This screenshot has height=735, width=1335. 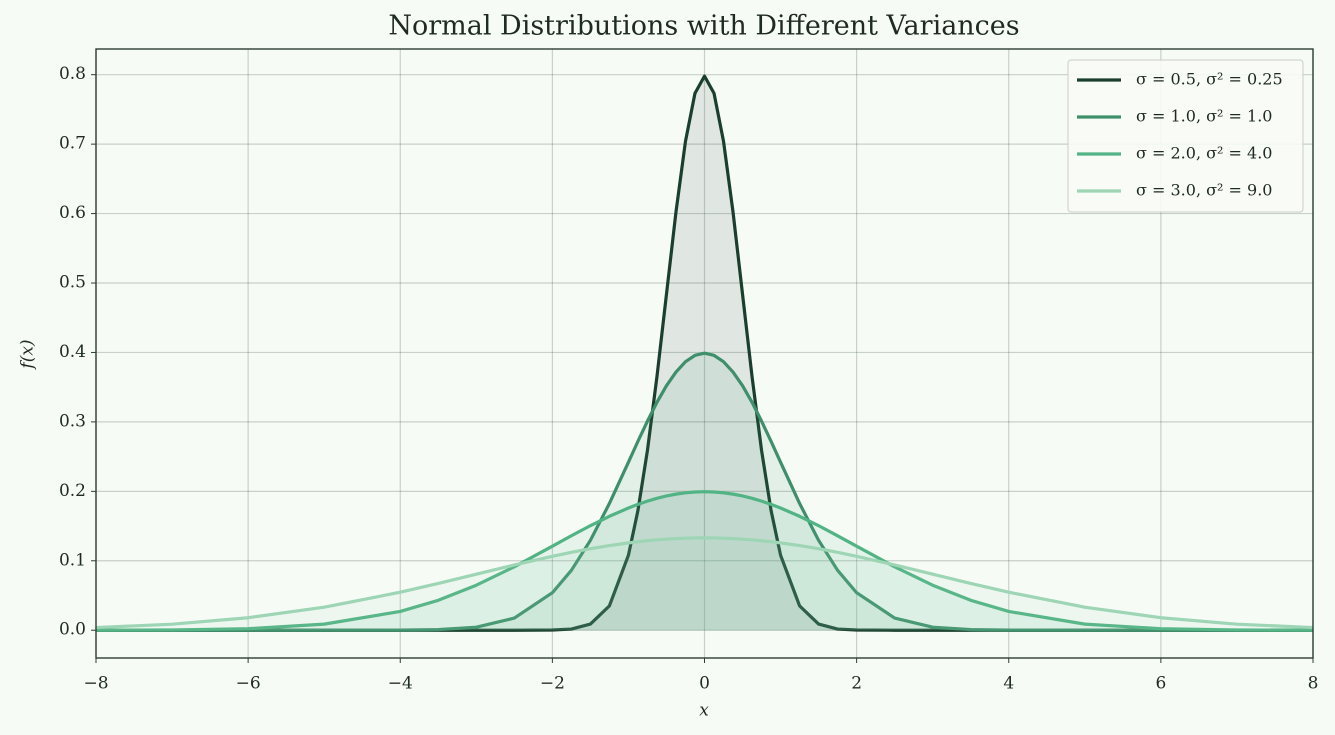 What do you see at coordinates (400, 684) in the screenshot?
I see `x-tick-label: −4` at bounding box center [400, 684].